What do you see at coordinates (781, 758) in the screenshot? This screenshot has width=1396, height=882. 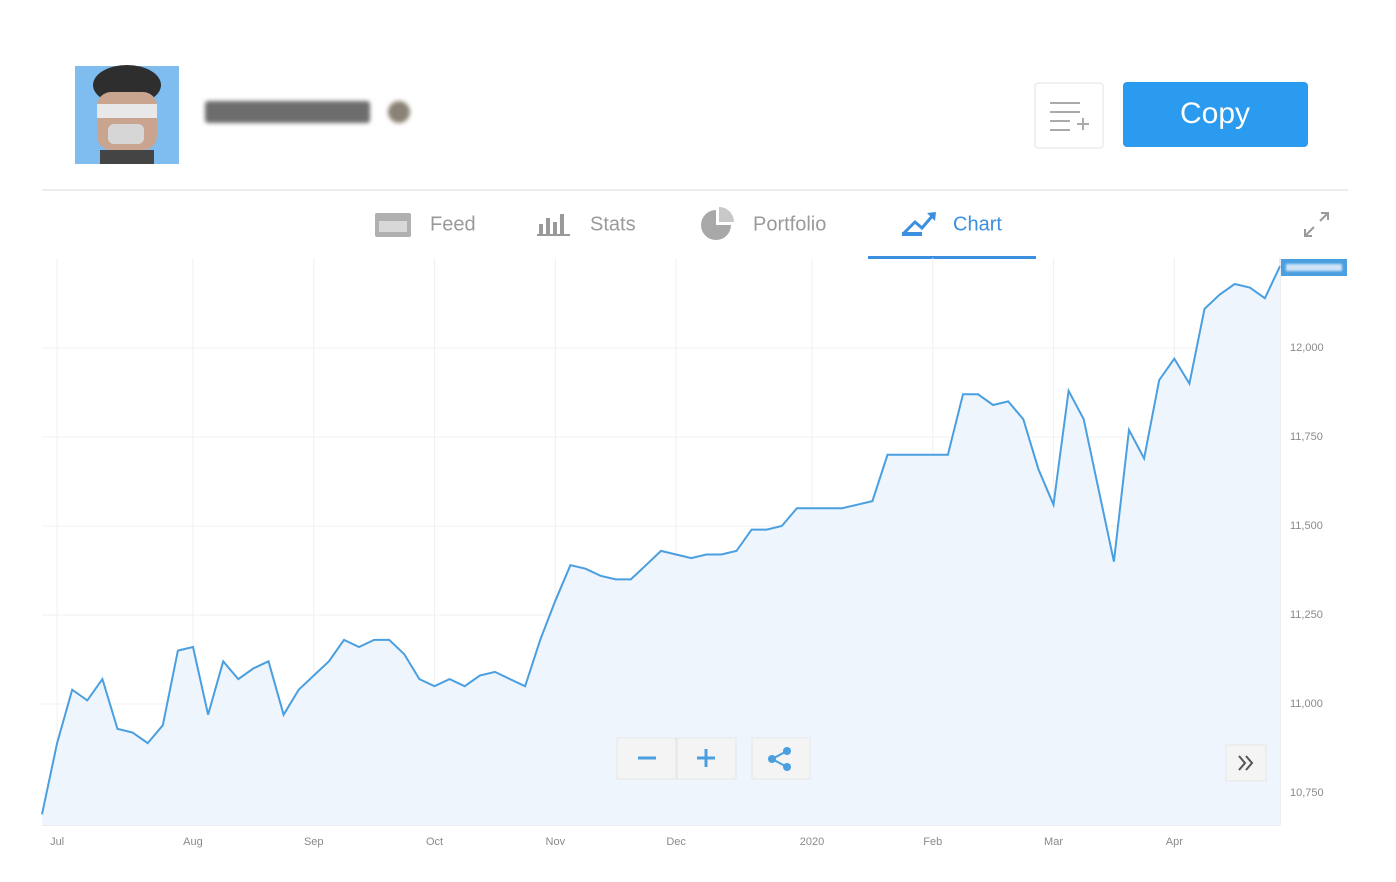 I see `share-button` at bounding box center [781, 758].